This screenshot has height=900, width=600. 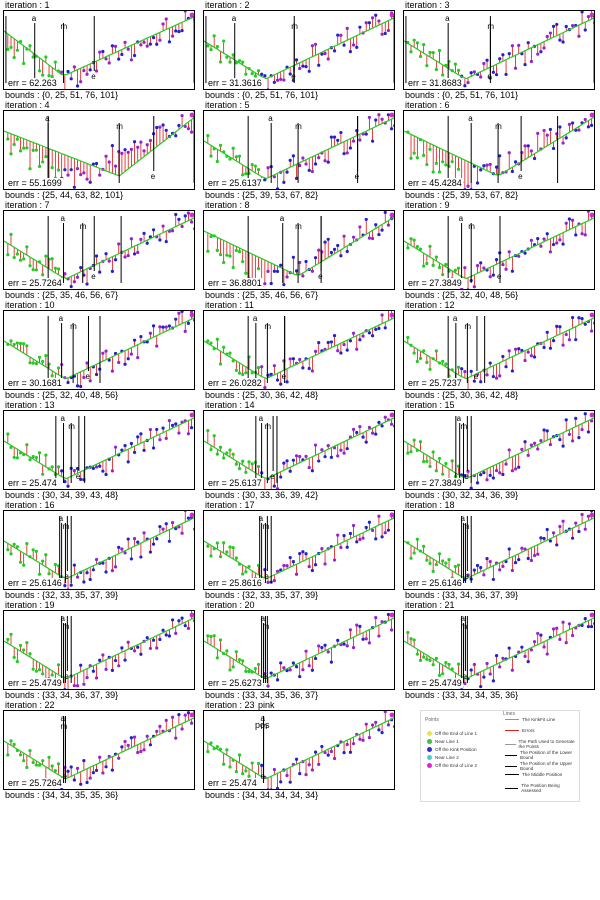 What do you see at coordinates (427, 105) in the screenshot?
I see `iteration-label: iteration : 6` at bounding box center [427, 105].